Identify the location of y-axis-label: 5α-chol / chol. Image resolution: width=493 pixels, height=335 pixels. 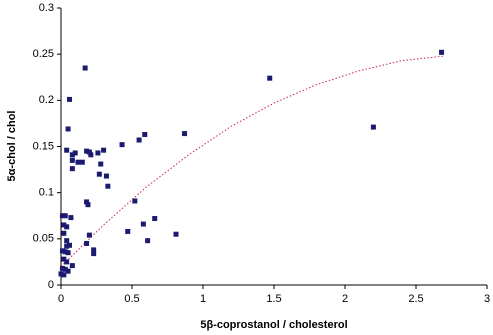
(12, 146).